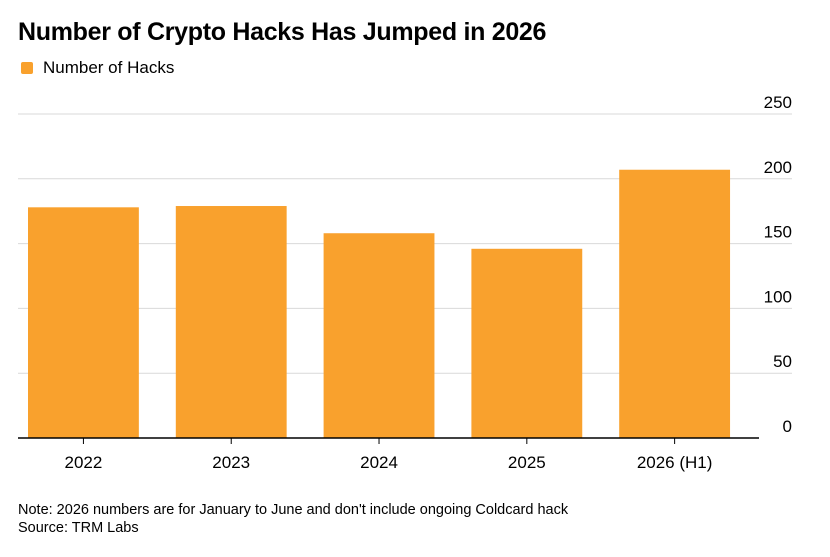 The image size is (830, 557). Describe the element at coordinates (778, 102) in the screenshot. I see `y-tick-label: 250` at that location.